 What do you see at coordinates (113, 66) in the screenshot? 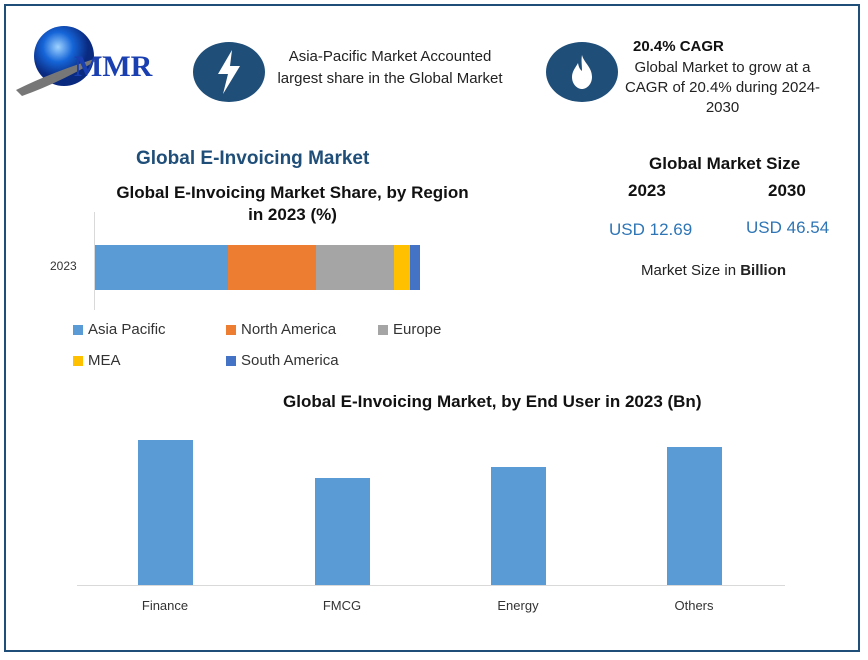
I see `logo-text: MMR` at bounding box center [113, 66].